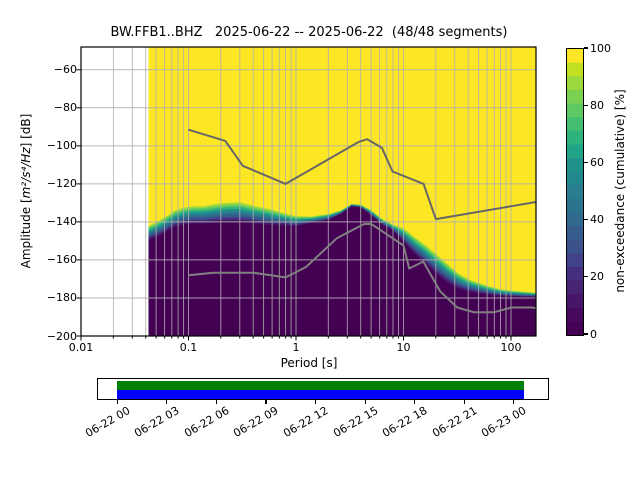 Image resolution: width=640 pixels, height=480 pixels. Describe the element at coordinates (597, 162) in the screenshot. I see `colorbar-tick-label: 60` at that location.